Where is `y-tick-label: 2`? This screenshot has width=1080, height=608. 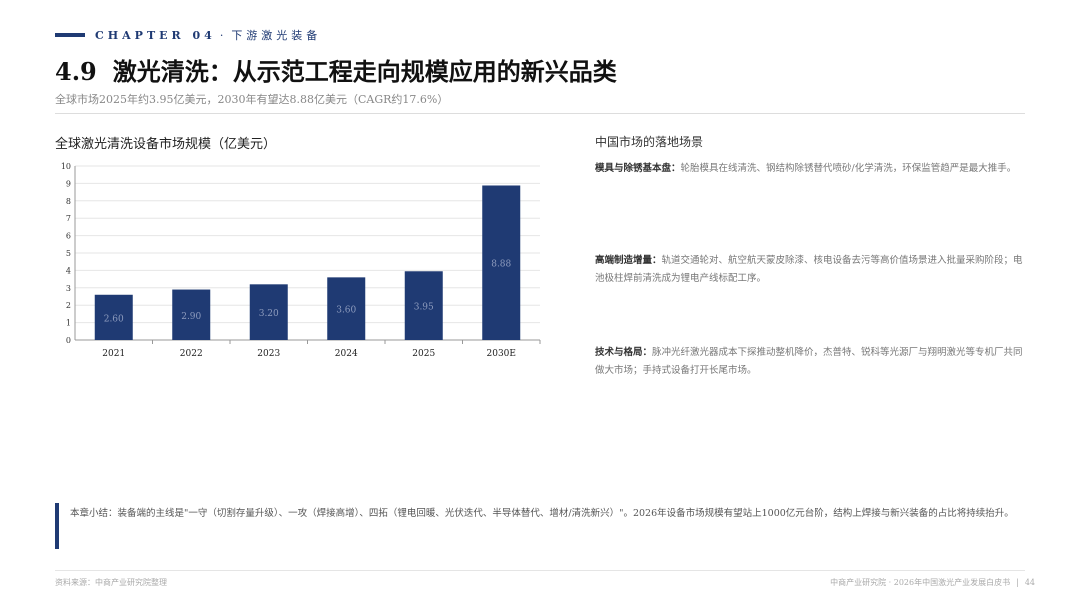
y-tick-label: 2 is located at coordinates (68, 305).